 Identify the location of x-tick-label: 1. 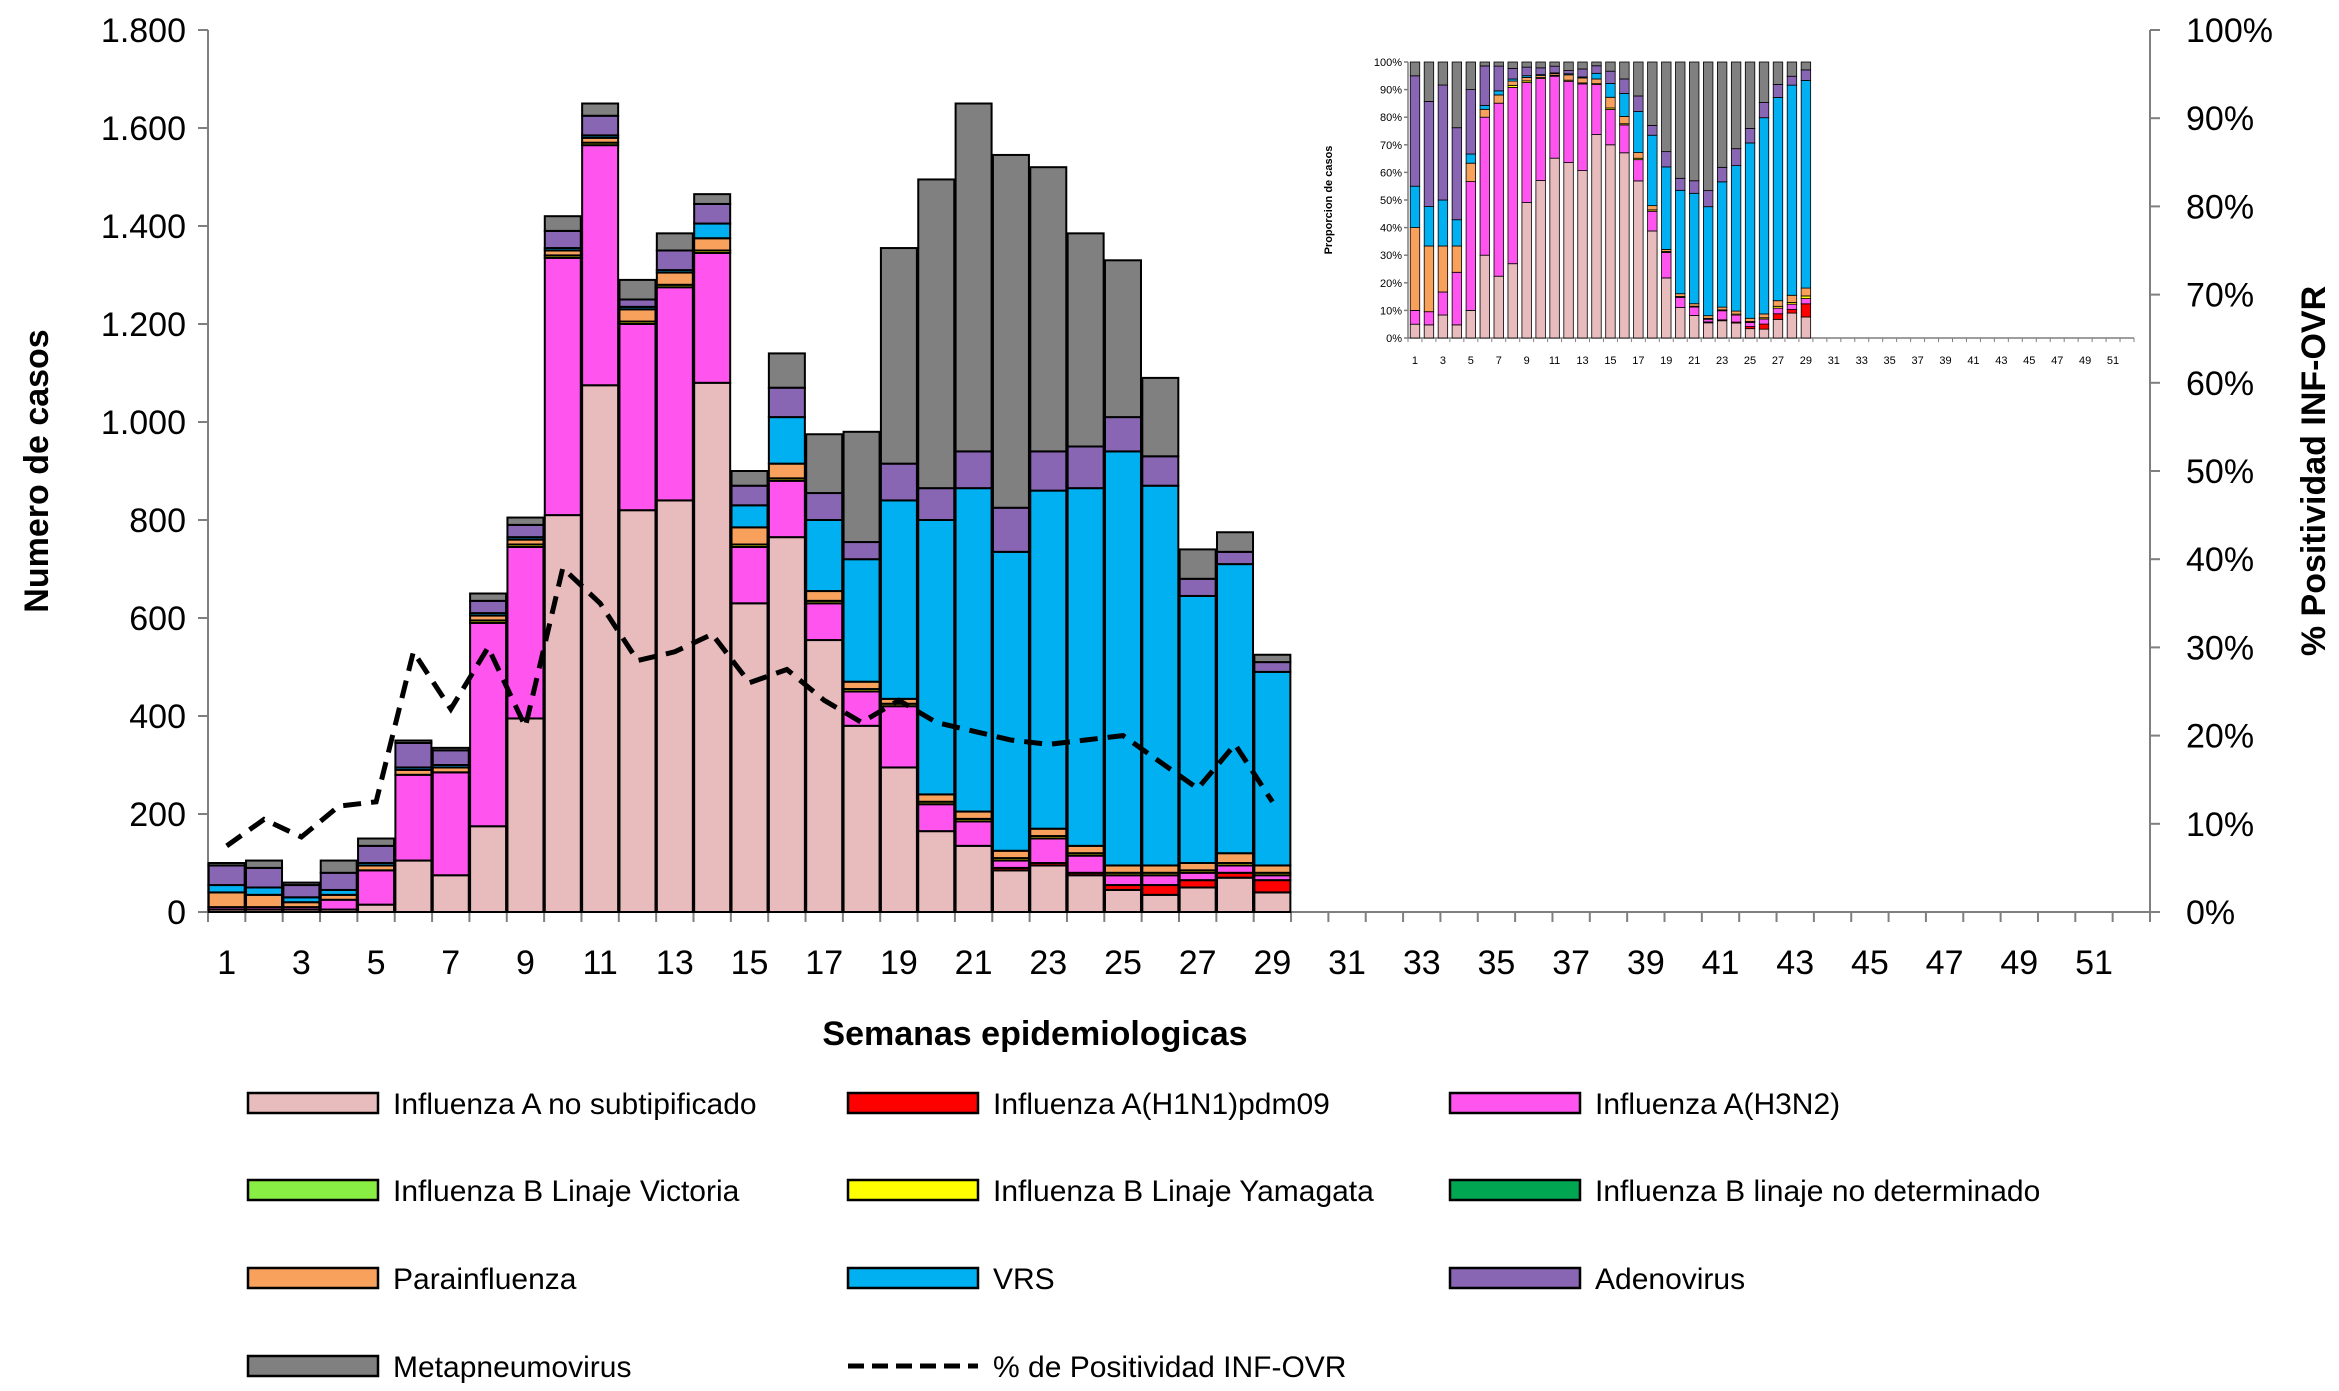
(226, 963).